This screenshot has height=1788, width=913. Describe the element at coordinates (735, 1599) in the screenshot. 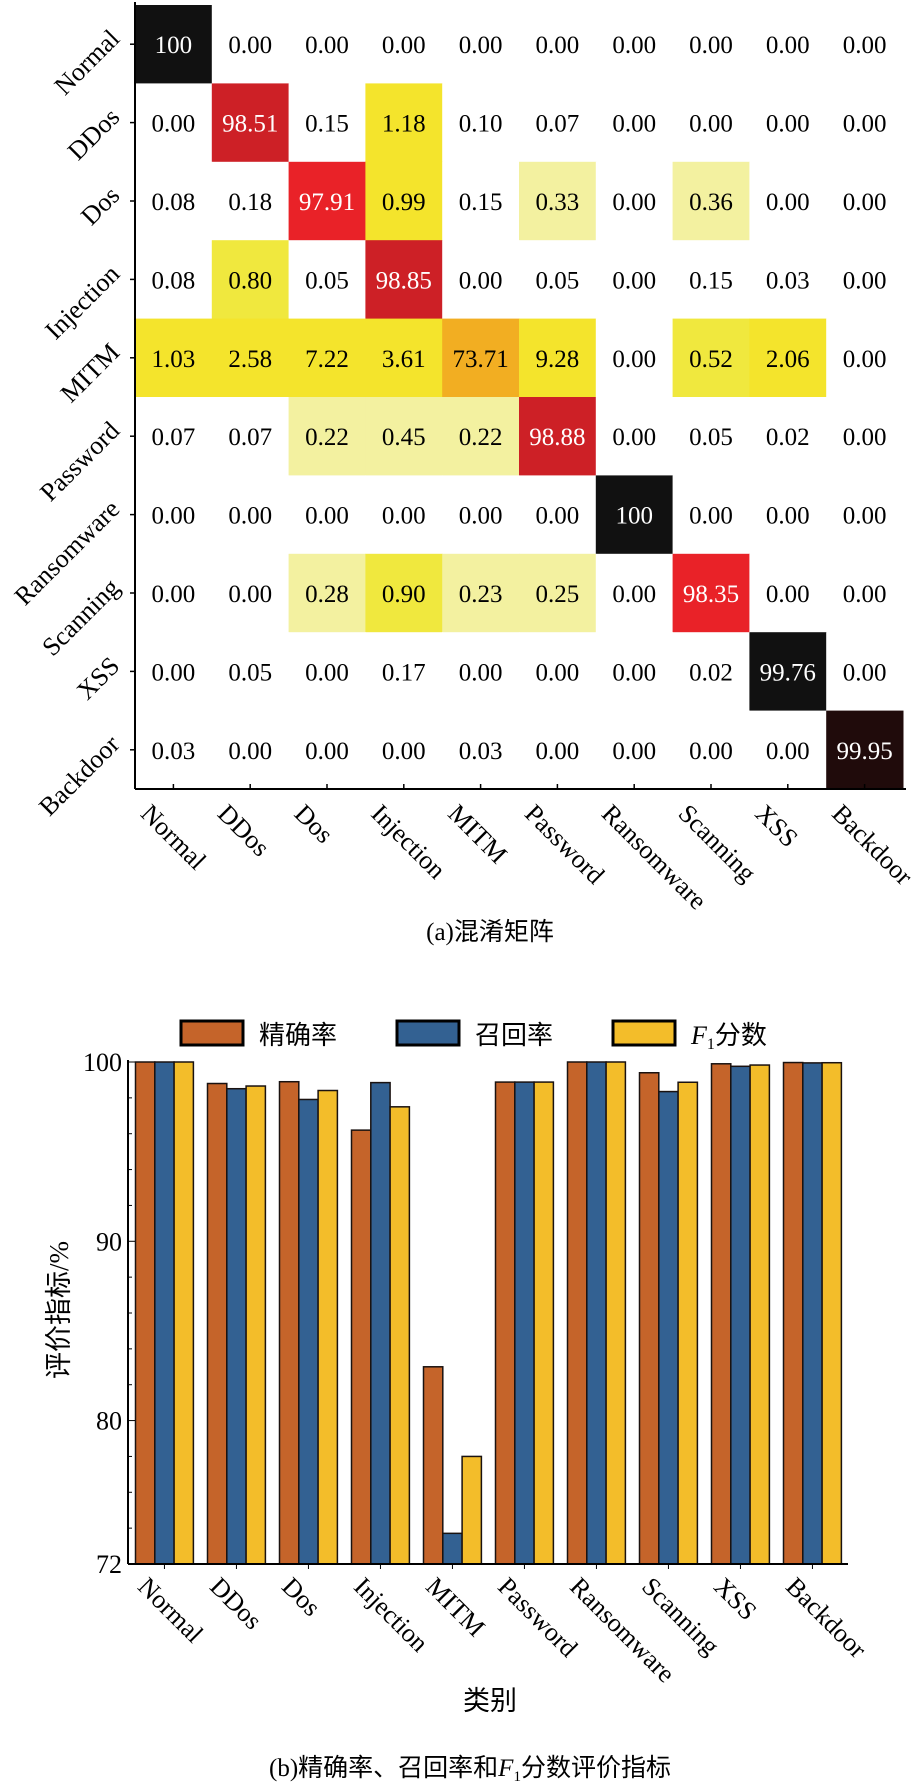

I see `x-tick-label: XSS` at that location.